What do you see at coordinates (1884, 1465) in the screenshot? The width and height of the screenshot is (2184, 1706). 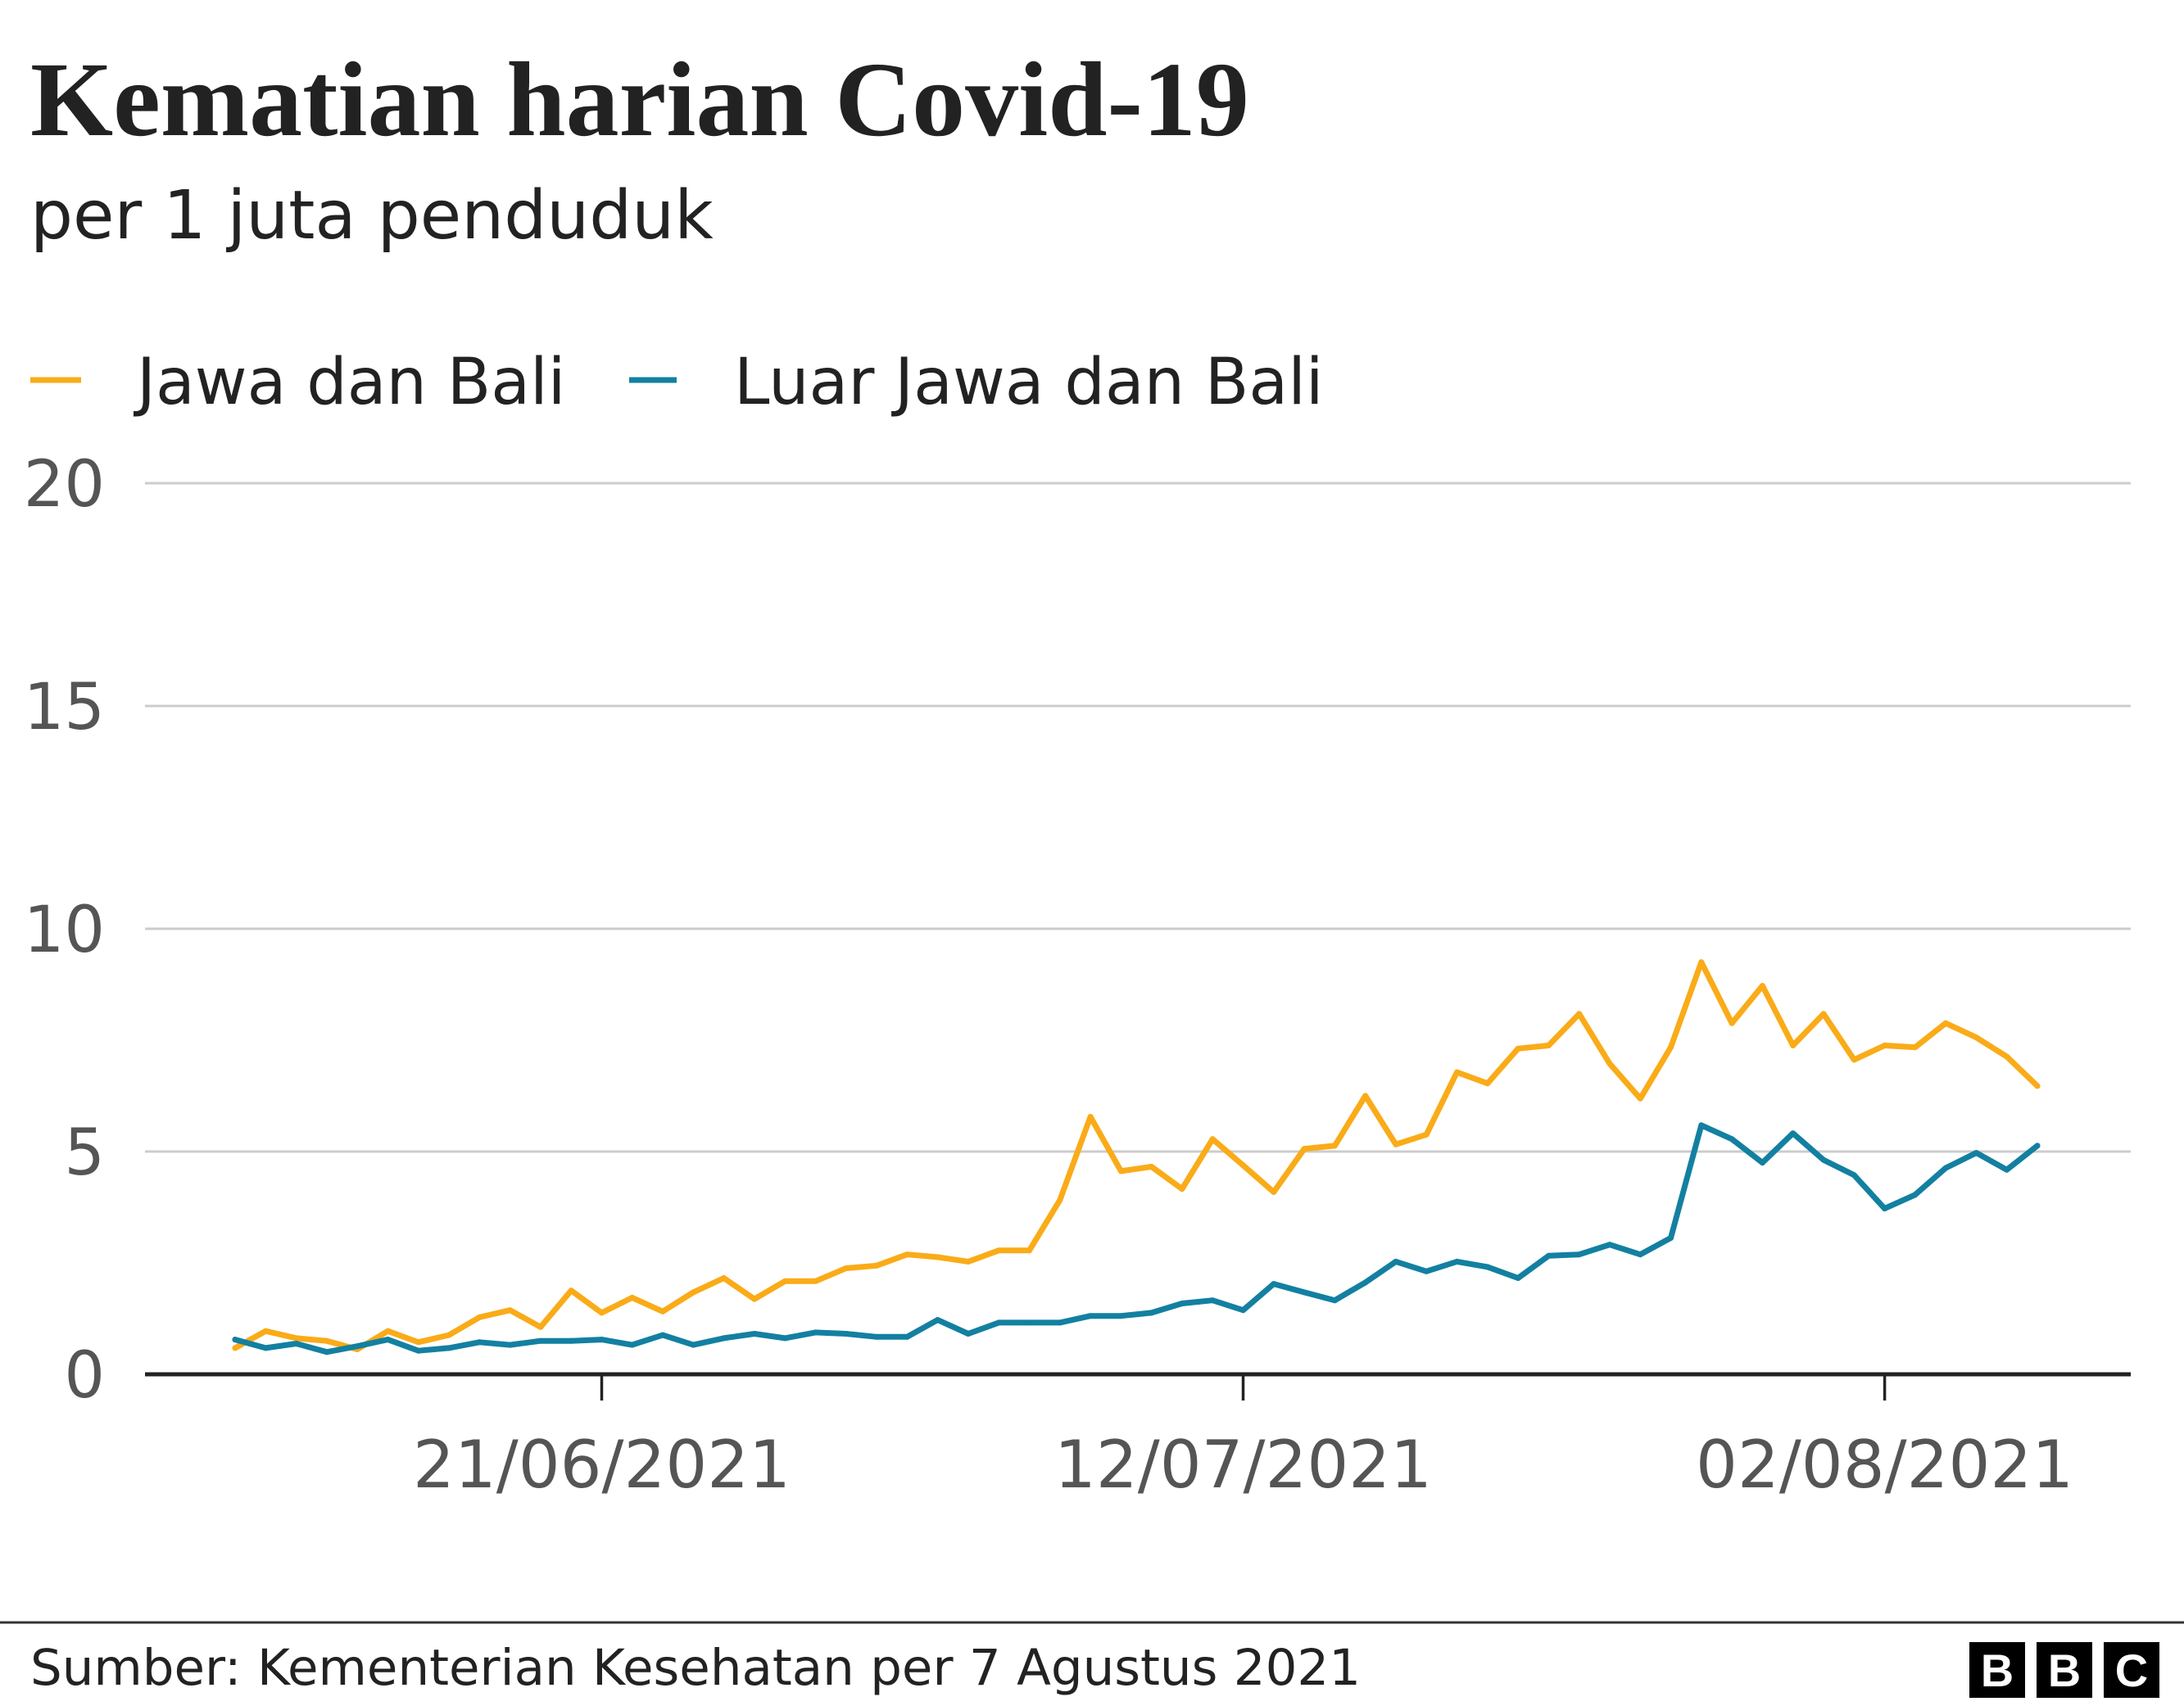 I see `x-tick-label: 02/08/2021` at bounding box center [1884, 1465].